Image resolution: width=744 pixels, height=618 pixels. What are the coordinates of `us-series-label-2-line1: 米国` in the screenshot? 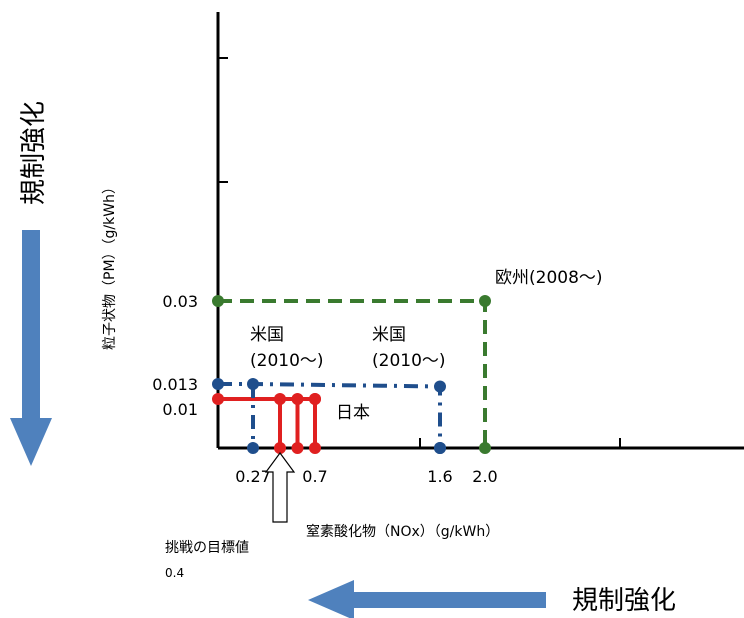 It's located at (389, 335).